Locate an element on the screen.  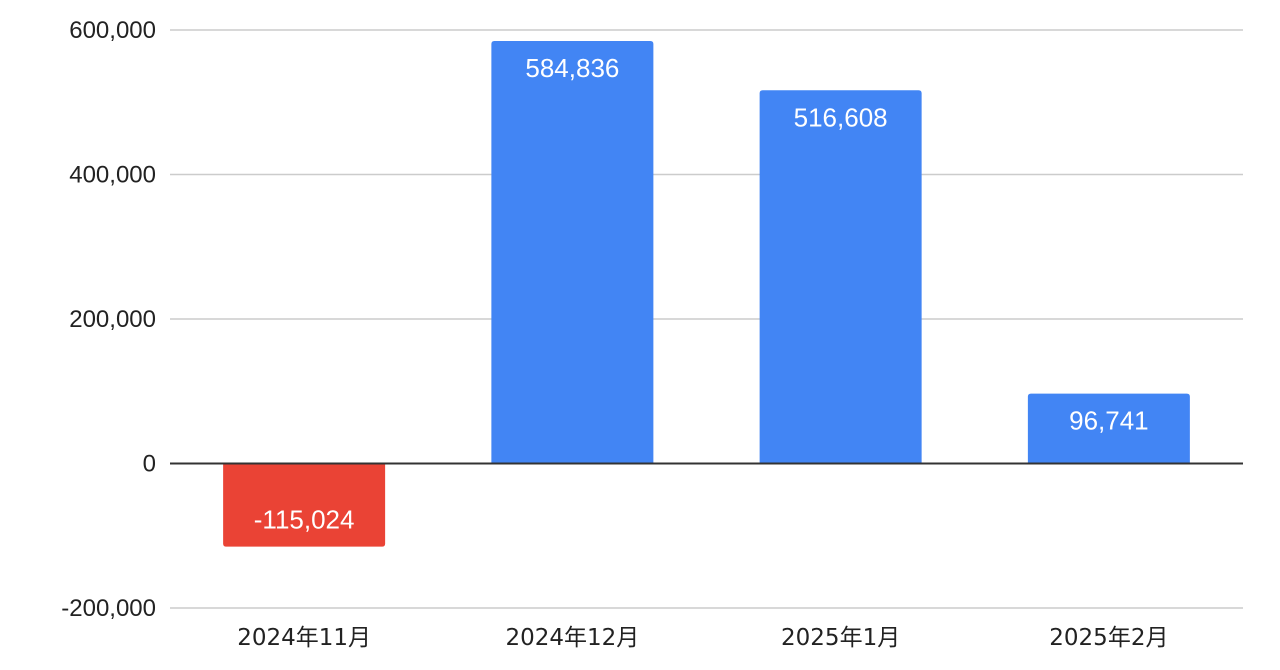
x-axis-categories: 2024年11月 2024年12月 2025年1月 2025年2月 is located at coordinates (702, 638).